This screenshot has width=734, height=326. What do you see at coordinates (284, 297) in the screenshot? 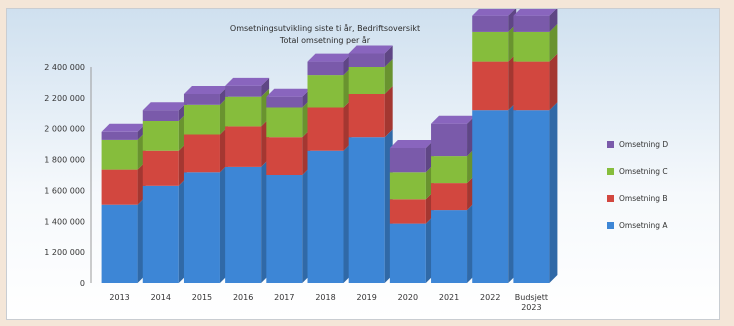
I see `x-tick-label: 2017` at bounding box center [284, 297].